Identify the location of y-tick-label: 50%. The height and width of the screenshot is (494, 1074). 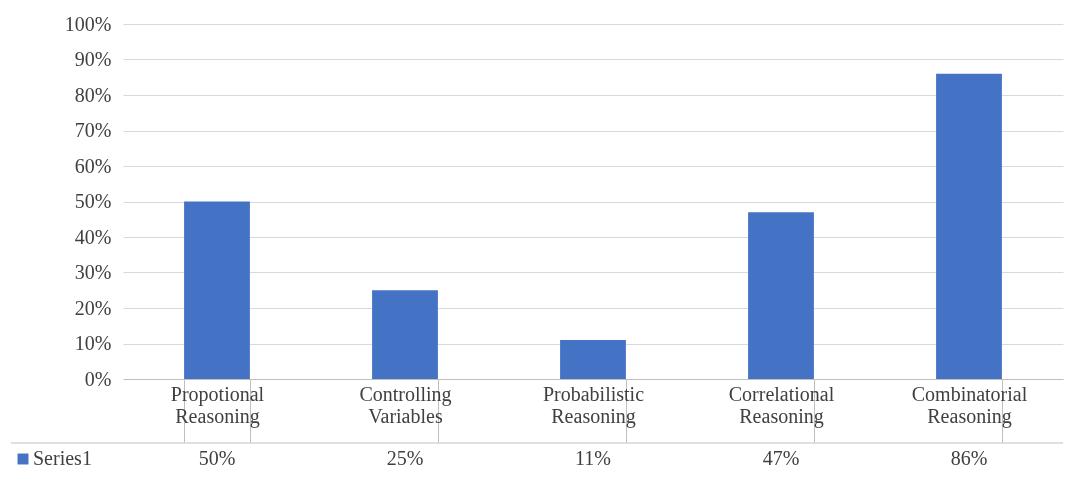
(93, 201).